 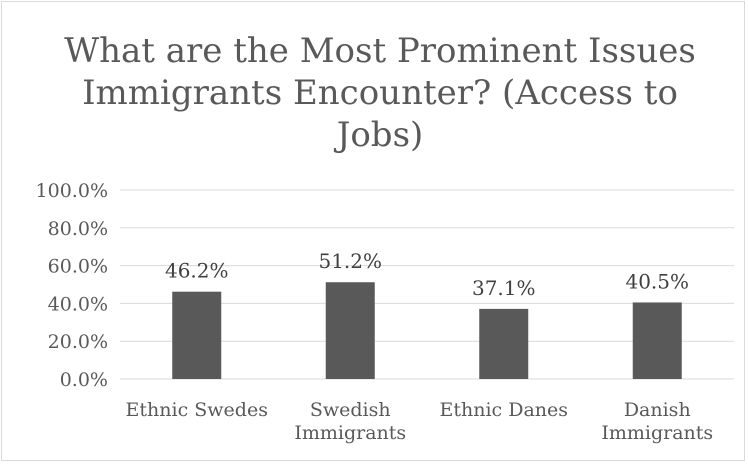 I want to click on data-label: 51.2%, so click(x=350, y=261).